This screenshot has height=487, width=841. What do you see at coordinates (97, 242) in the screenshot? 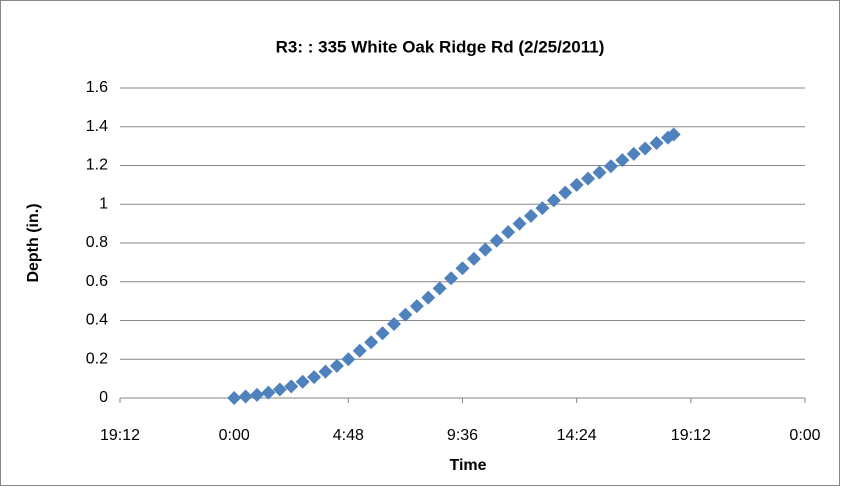
I see `y-tick-label: 0.8` at bounding box center [97, 242].